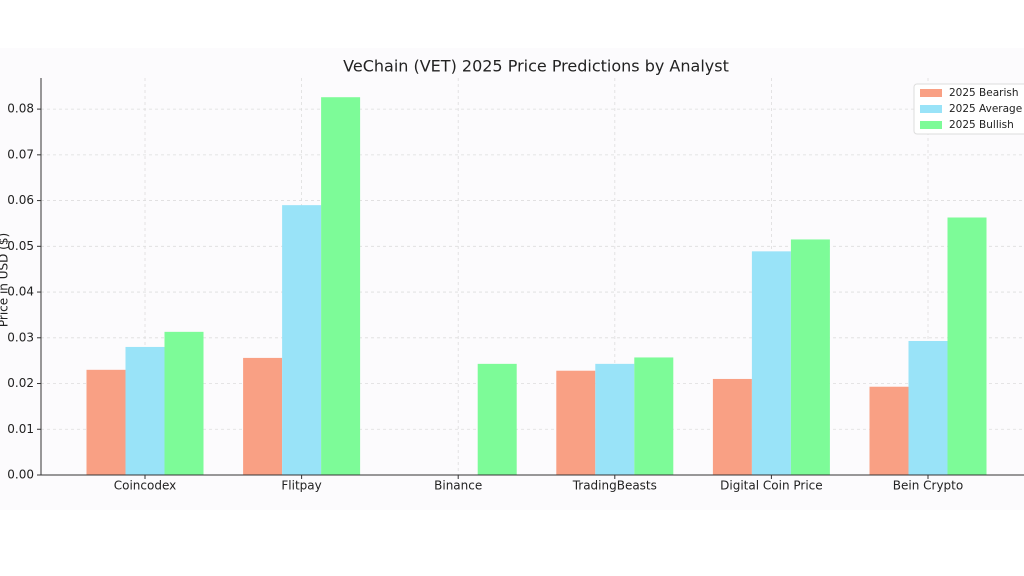 The width and height of the screenshot is (1024, 576). I want to click on y-axis-label: Price in USD ($), so click(5, 280).